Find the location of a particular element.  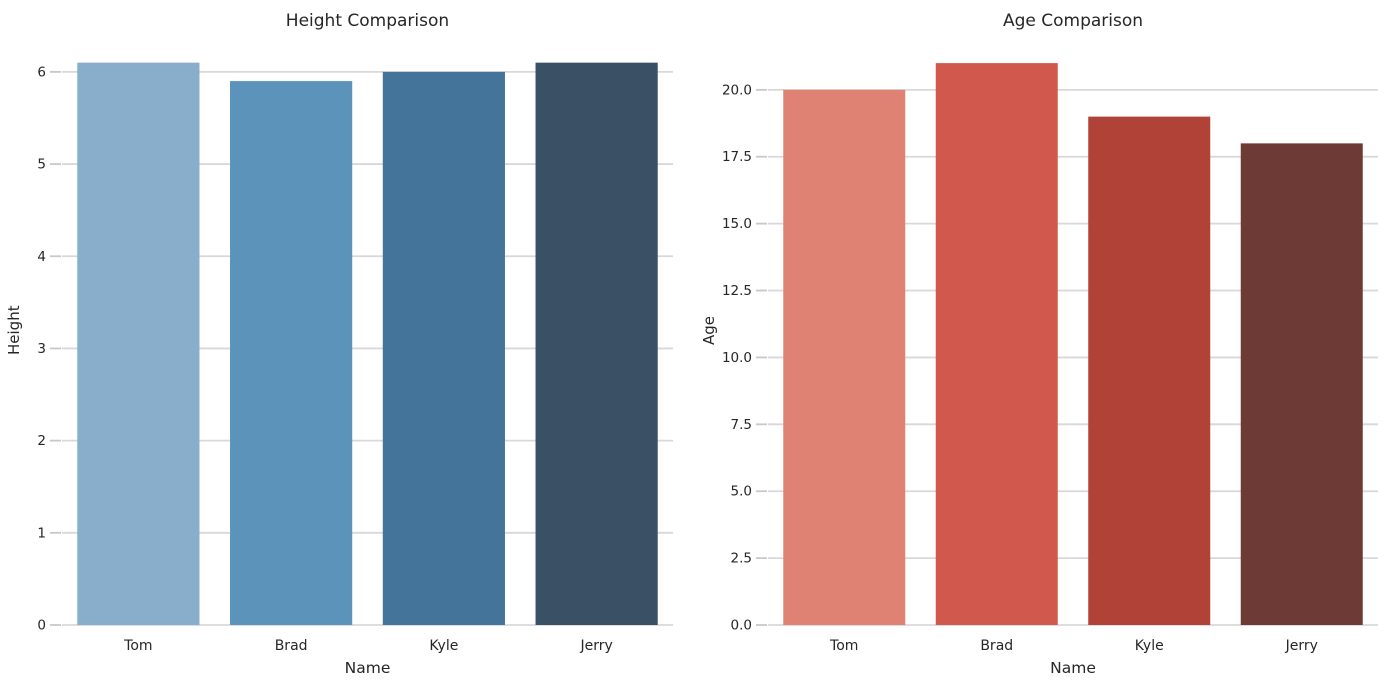

y-tick-label: 0 is located at coordinates (41, 626).